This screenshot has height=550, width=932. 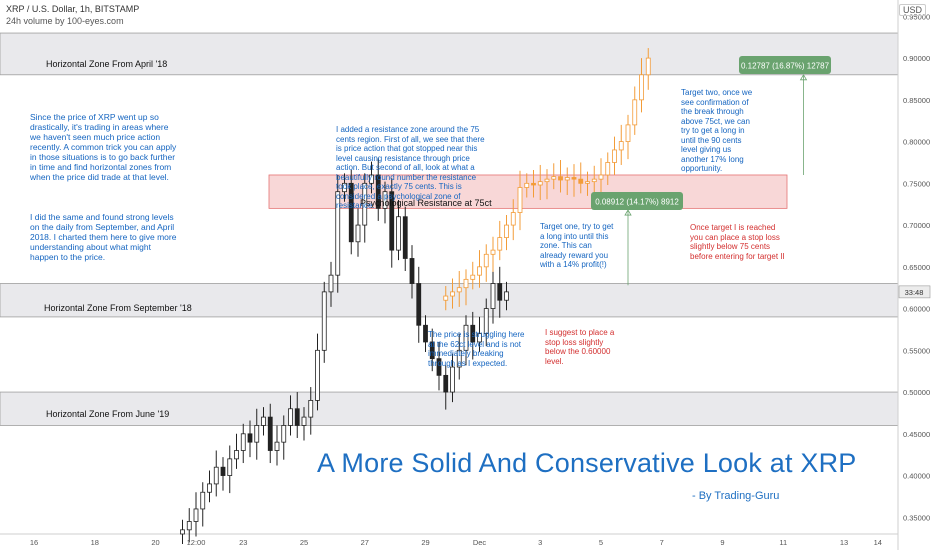 I want to click on zone-label-june: Horizontal Zone From June '19, so click(x=108, y=414).